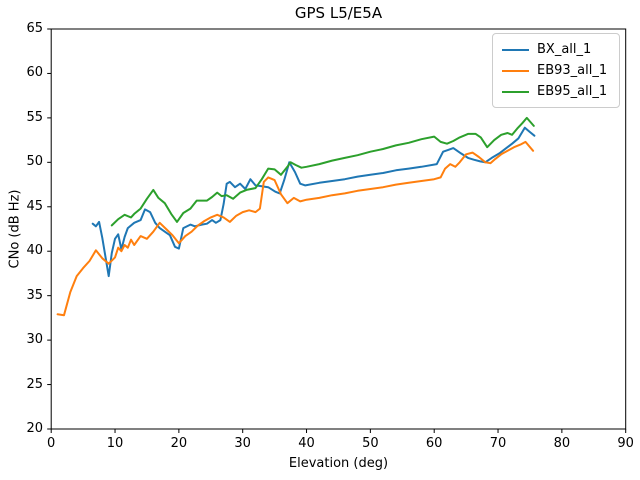 This screenshot has width=640, height=480. What do you see at coordinates (115, 443) in the screenshot?
I see `x-tick-label: 10` at bounding box center [115, 443].